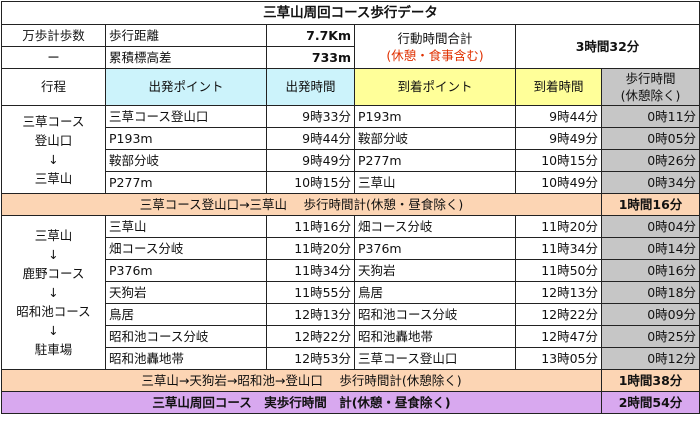 The height and width of the screenshot is (433, 700). I want to click on start-point-header: 出発ポイント, so click(186, 87).